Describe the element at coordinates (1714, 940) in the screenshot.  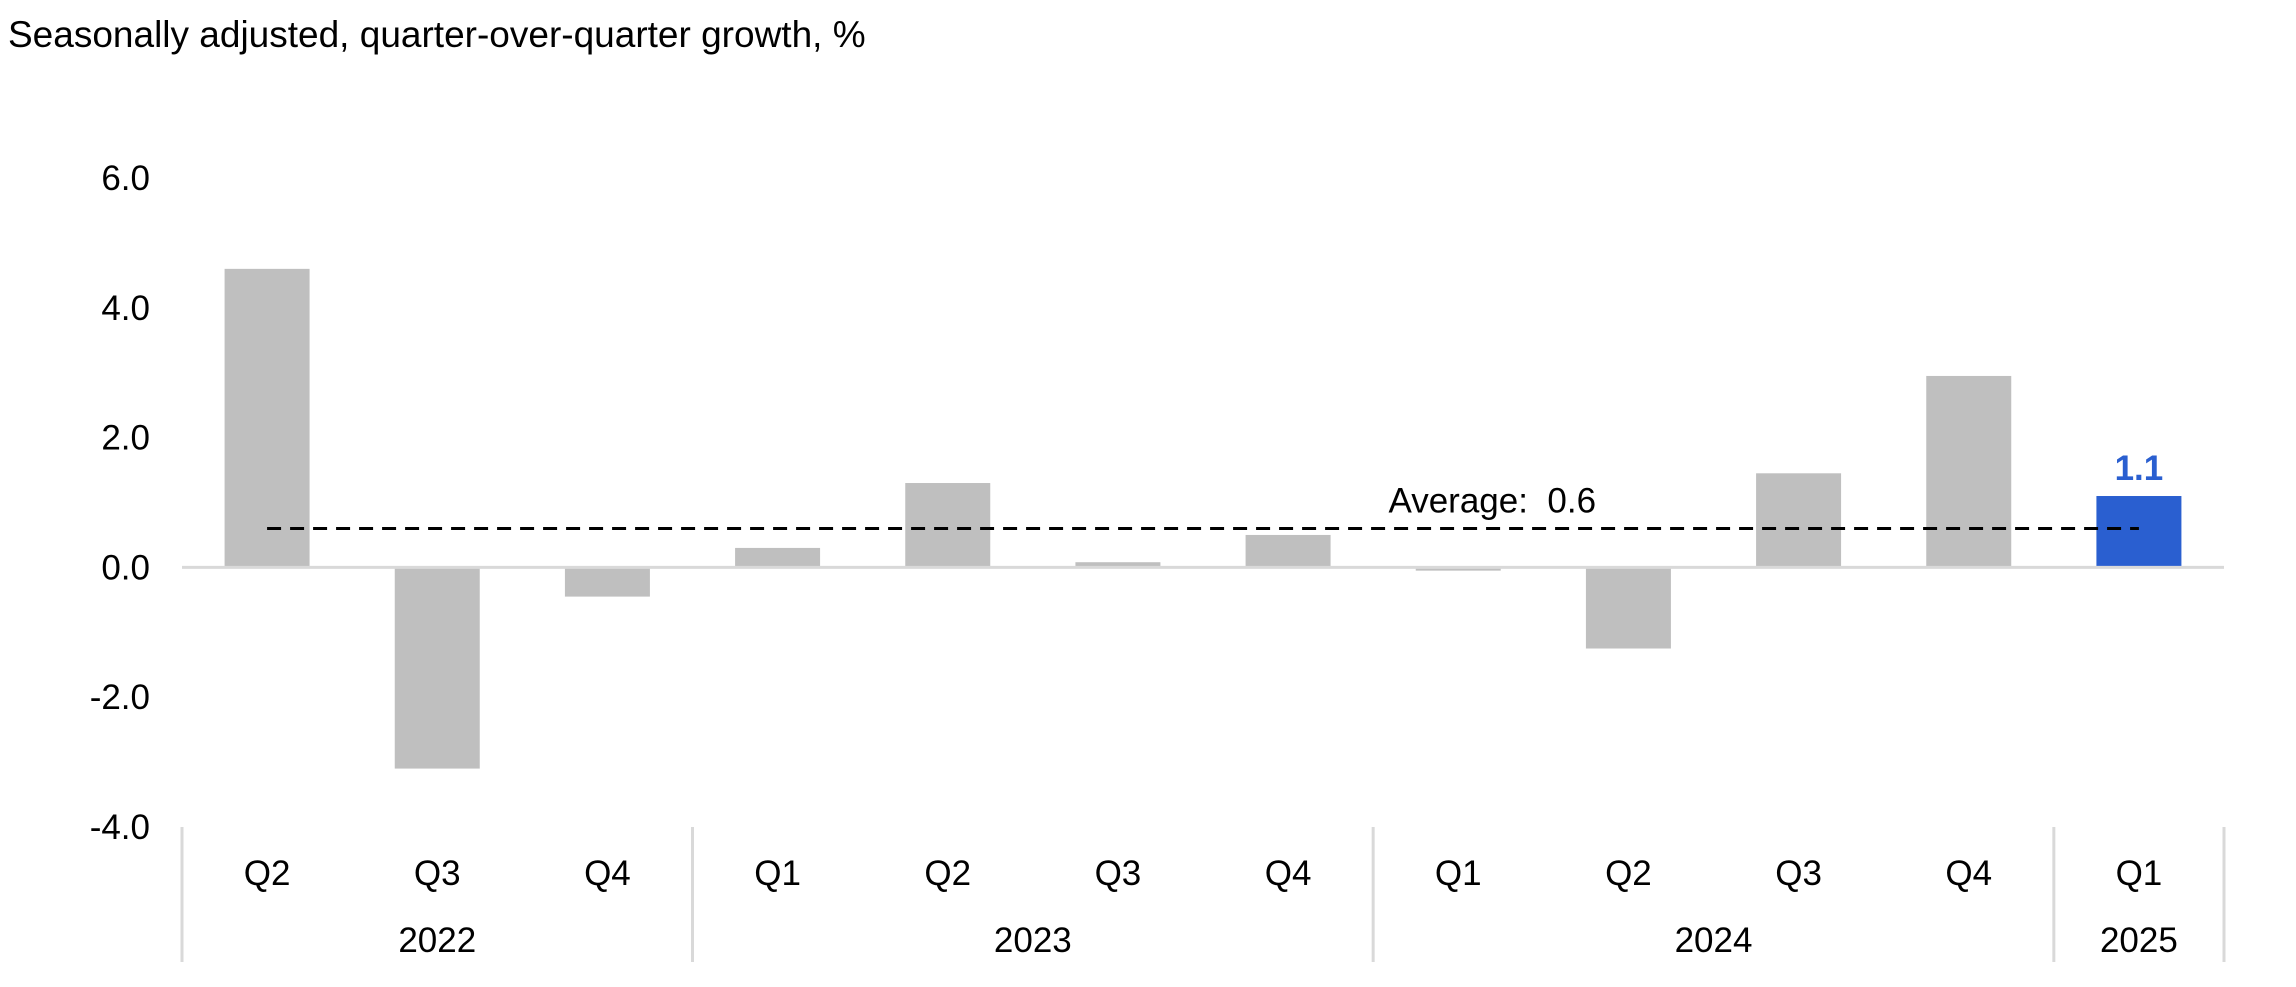
I see `year-label: 2024` at that location.